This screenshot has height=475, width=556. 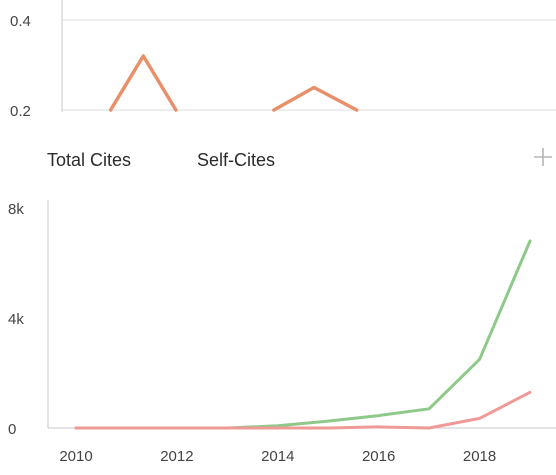 What do you see at coordinates (233, 83) in the screenshot?
I see `series-lines` at bounding box center [233, 83].